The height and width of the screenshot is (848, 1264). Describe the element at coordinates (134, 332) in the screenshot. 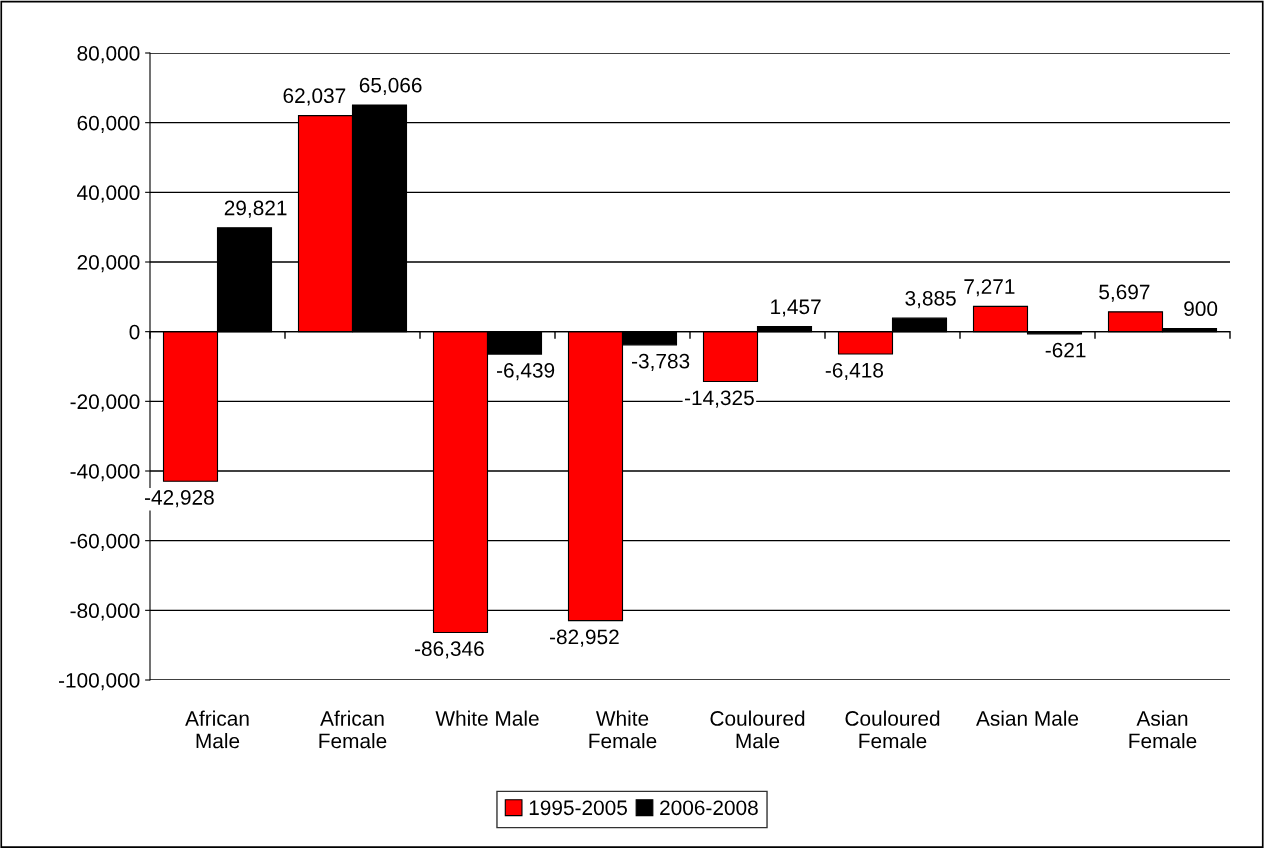

I see `y-tick-label: 0` at that location.